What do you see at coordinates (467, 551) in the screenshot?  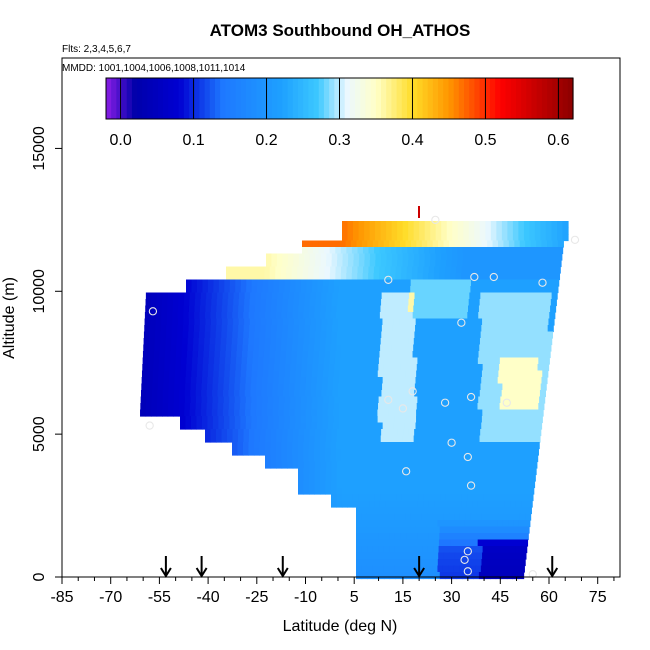 I see `observation-marker` at bounding box center [467, 551].